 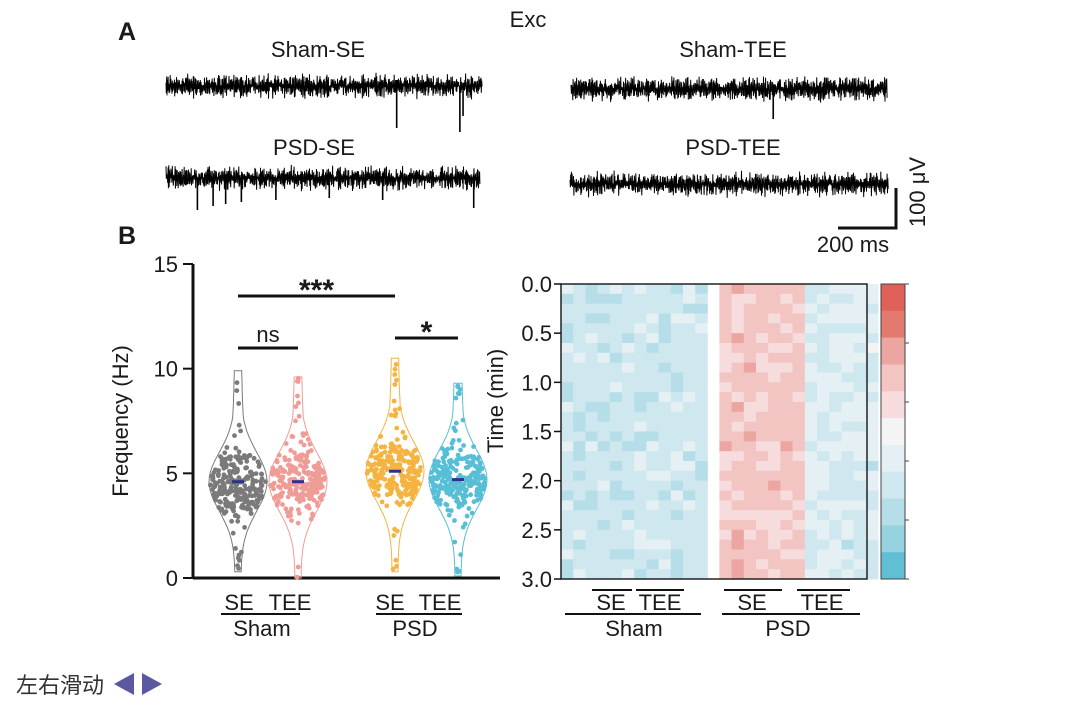 What do you see at coordinates (893, 378) in the screenshot?
I see `colorbar-segment` at bounding box center [893, 378].